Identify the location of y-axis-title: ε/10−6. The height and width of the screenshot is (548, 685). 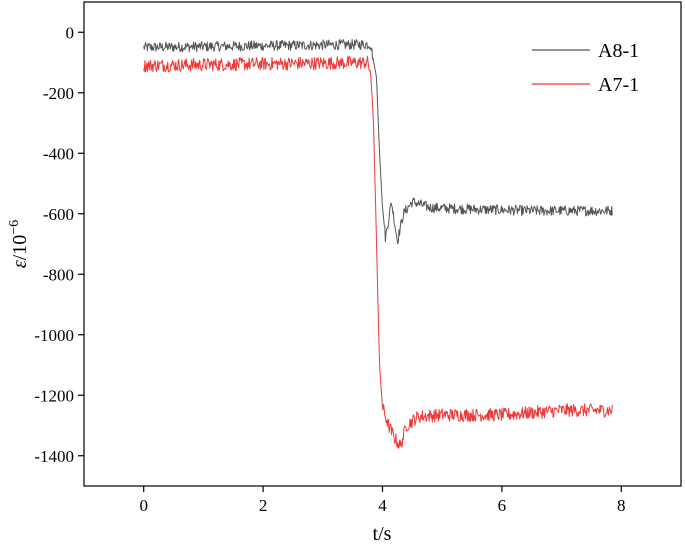
(19, 244).